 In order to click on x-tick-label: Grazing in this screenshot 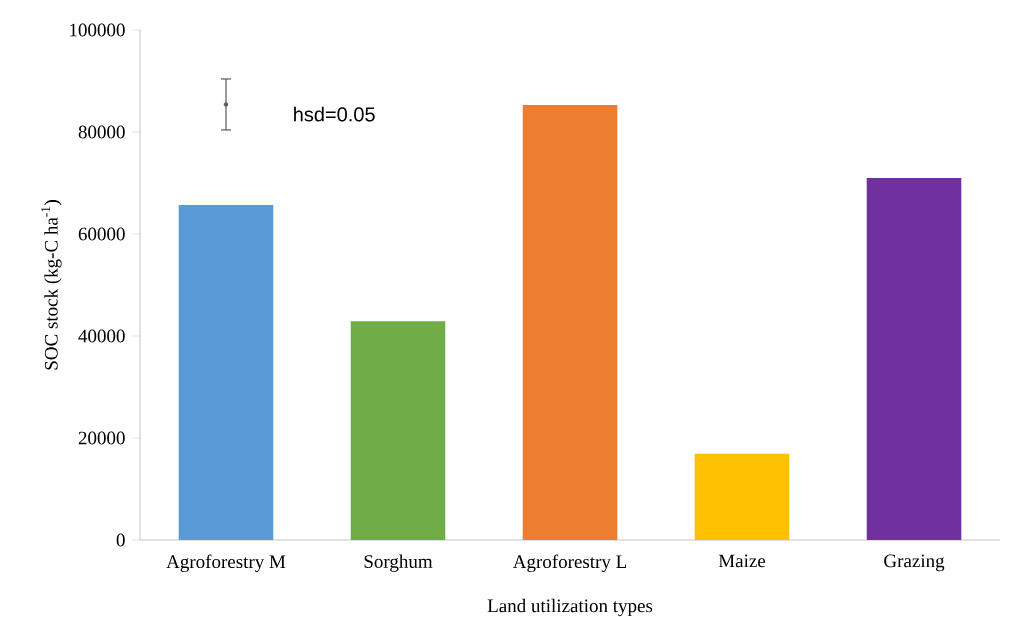, I will do `click(914, 563)`.